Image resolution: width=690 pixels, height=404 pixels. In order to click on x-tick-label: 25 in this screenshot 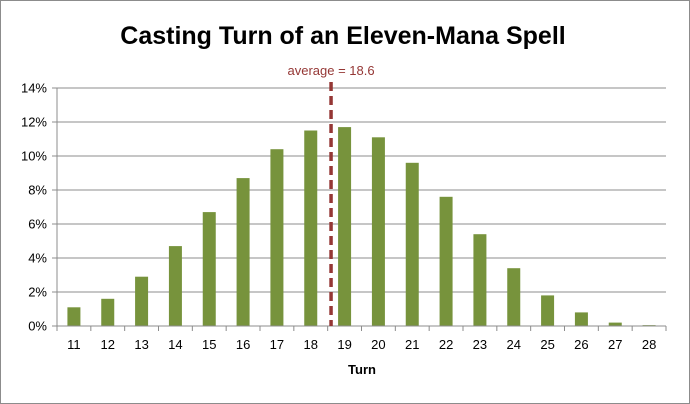, I will do `click(547, 344)`.